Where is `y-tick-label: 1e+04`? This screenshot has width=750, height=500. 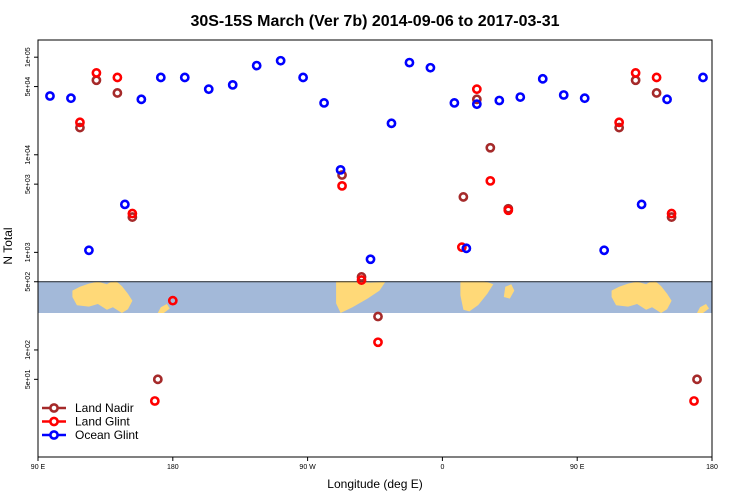
y-tick-label: 1e+04 is located at coordinates (28, 155).